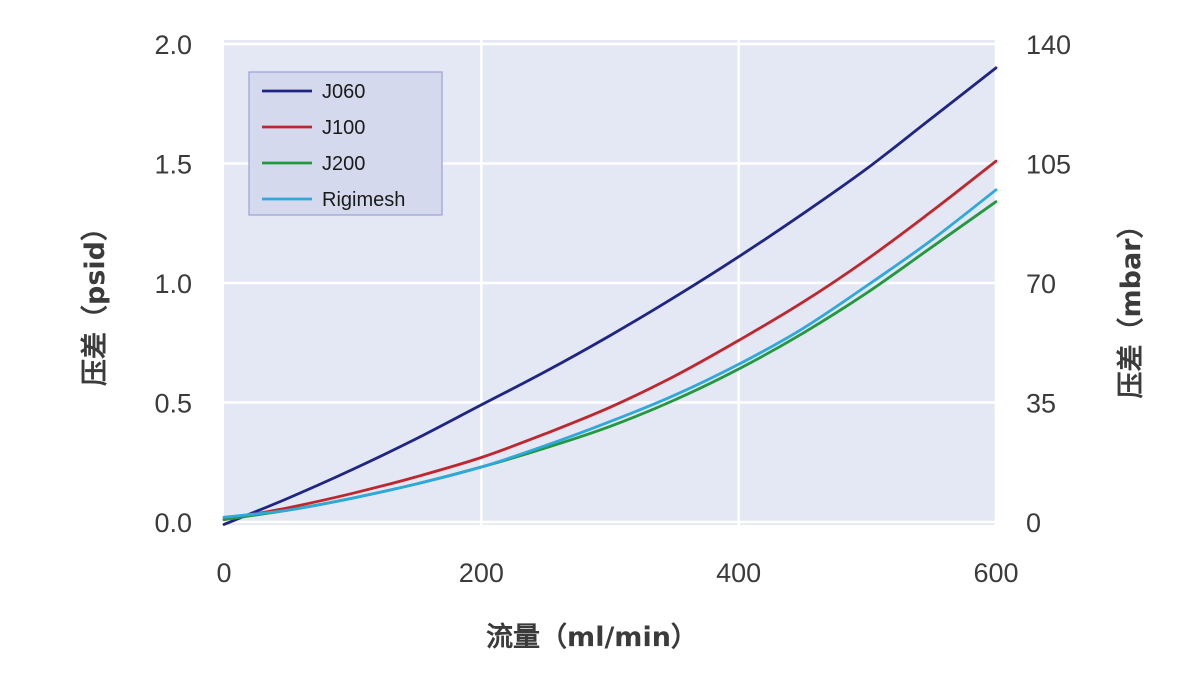 The width and height of the screenshot is (1200, 679). What do you see at coordinates (223, 573) in the screenshot?
I see `x-tick-label: 0` at bounding box center [223, 573].